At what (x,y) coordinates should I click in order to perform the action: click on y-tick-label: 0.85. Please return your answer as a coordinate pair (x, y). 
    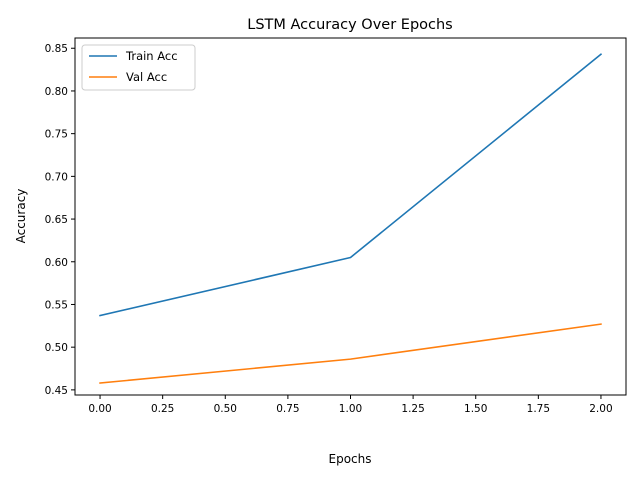
    Looking at the image, I should click on (56, 49).